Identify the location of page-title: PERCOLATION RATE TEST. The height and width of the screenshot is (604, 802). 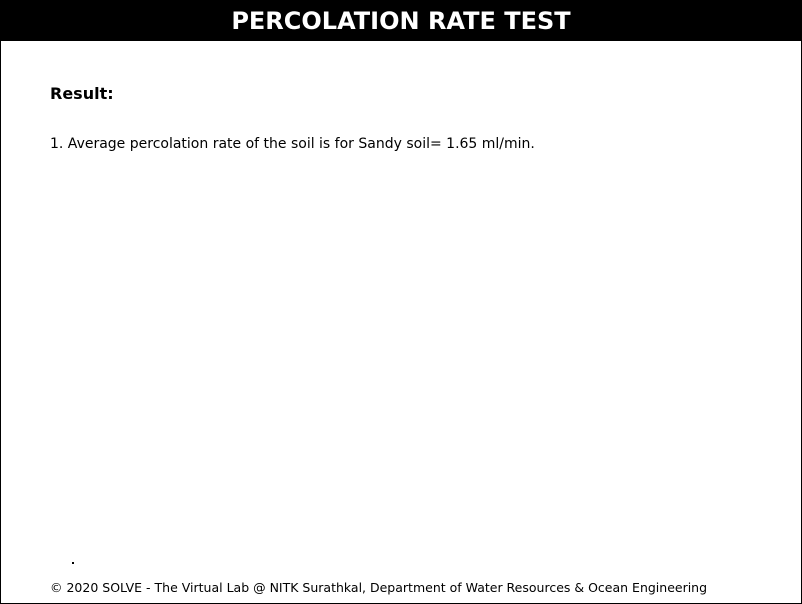
(401, 21).